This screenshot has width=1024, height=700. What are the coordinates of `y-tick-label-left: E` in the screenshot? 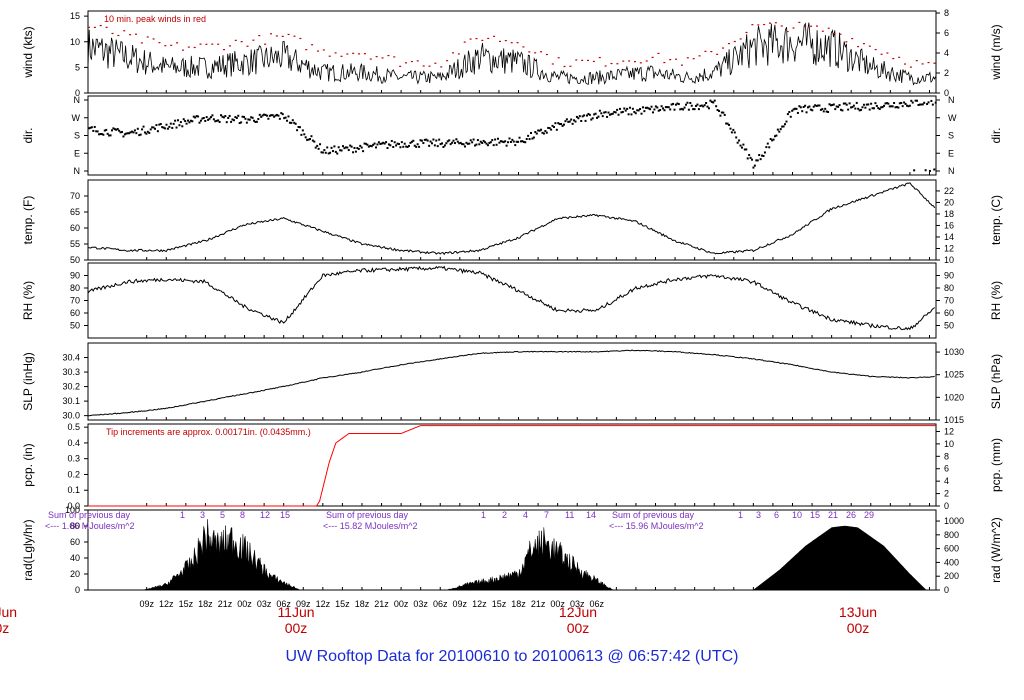 It's located at (77, 153).